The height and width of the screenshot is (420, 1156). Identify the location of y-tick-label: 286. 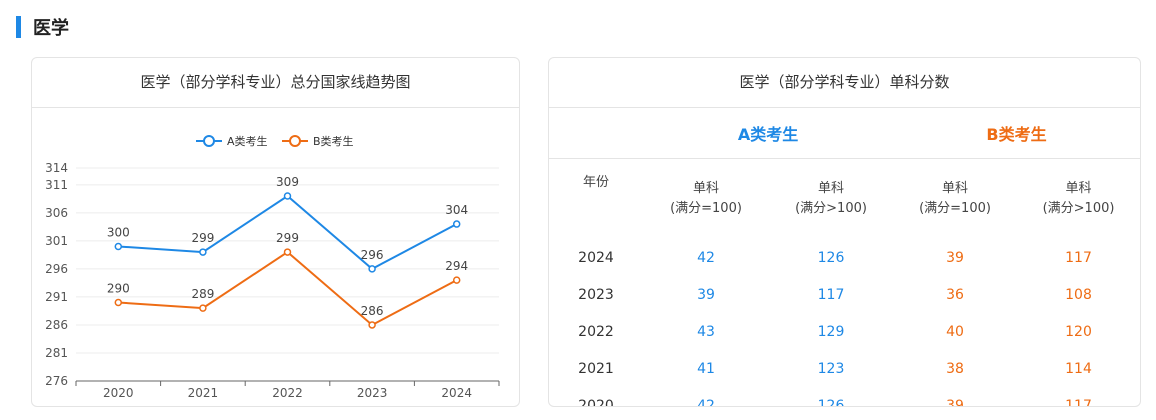
(56, 325).